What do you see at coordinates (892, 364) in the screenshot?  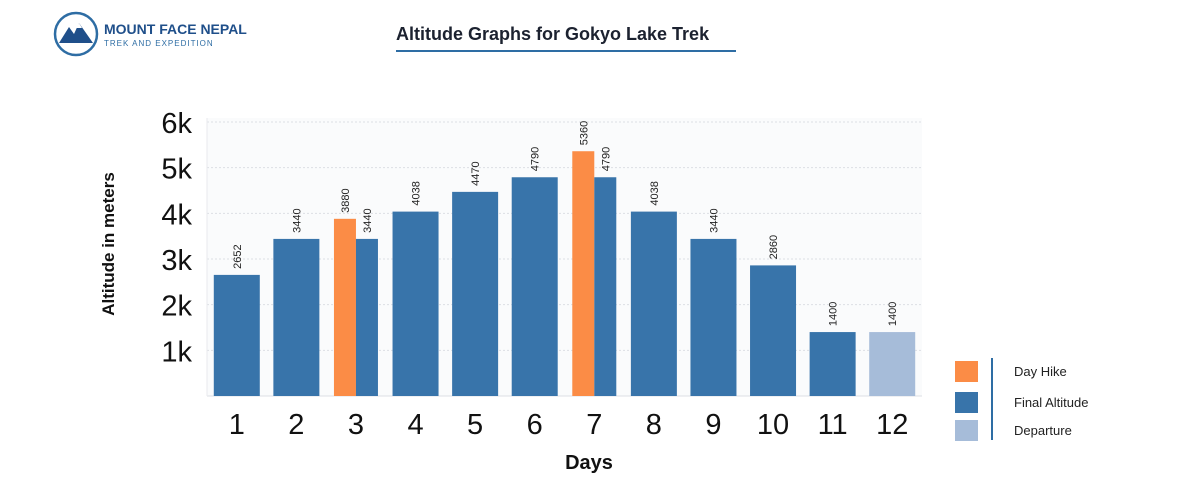 I see `bar-departure` at bounding box center [892, 364].